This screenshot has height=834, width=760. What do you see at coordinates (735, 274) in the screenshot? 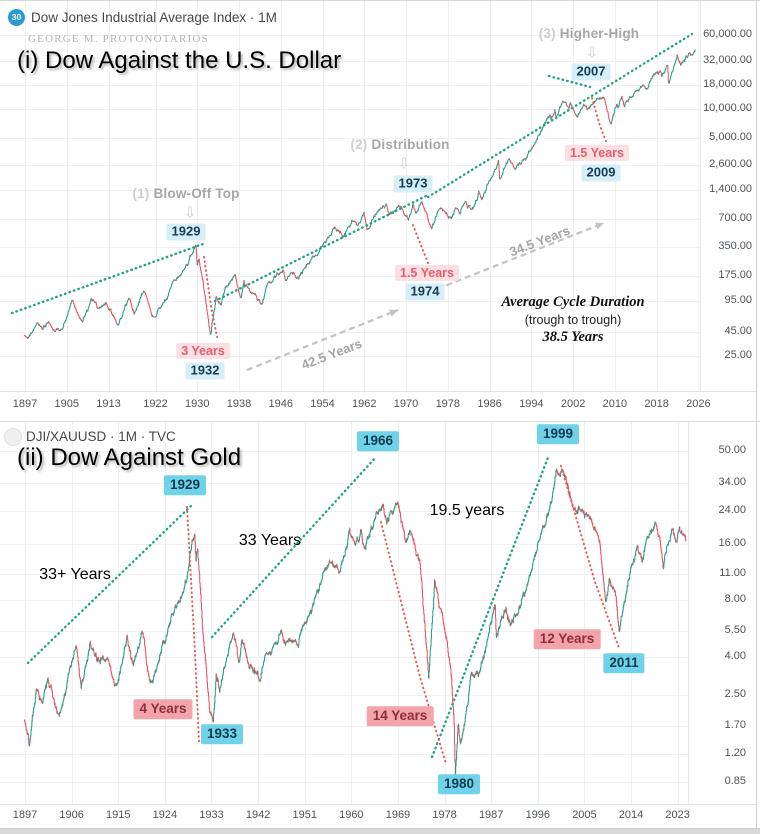
I see `price-tick-label: 175.00` at bounding box center [735, 274].